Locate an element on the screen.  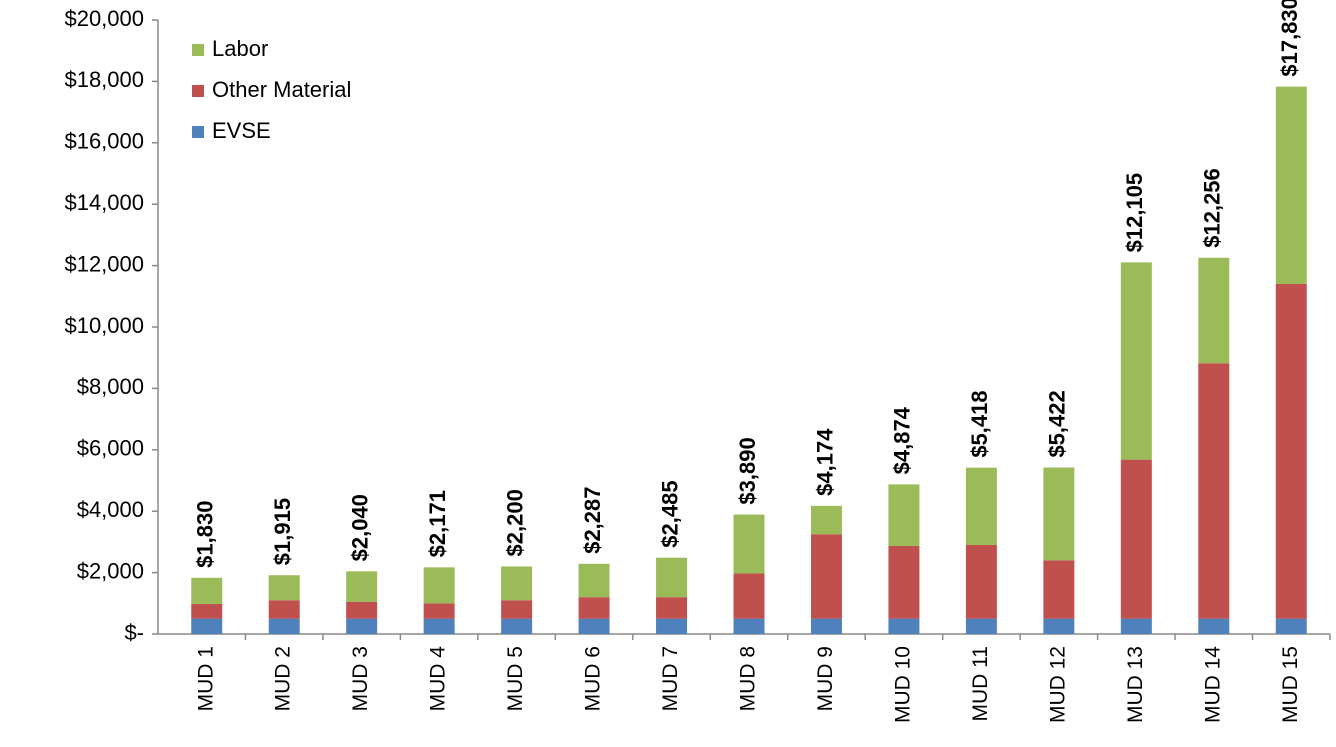
total-label: $5,418 is located at coordinates (979, 423).